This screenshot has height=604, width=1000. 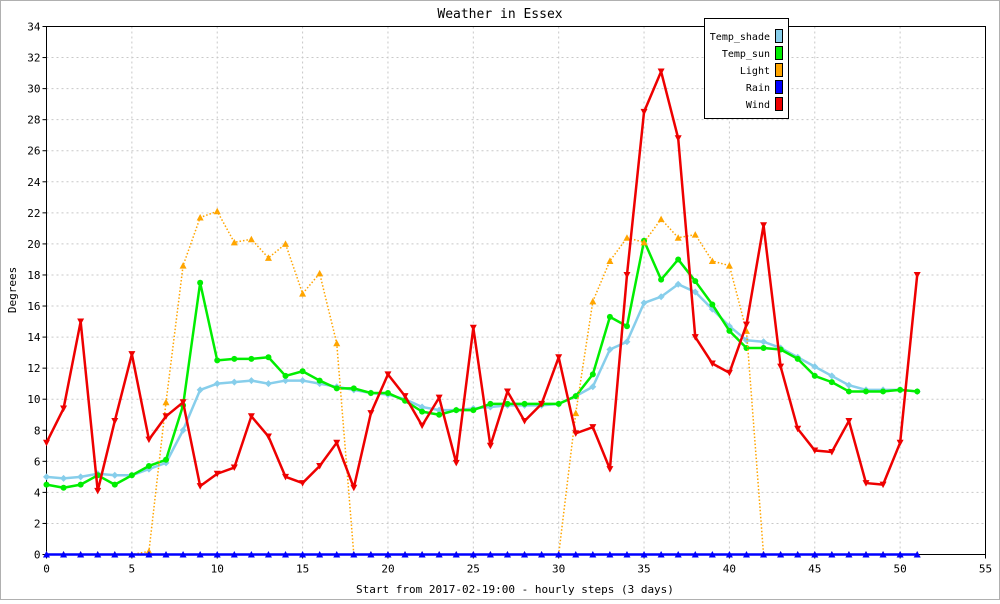 What do you see at coordinates (779, 70) in the screenshot?
I see `legend-swatch-light` at bounding box center [779, 70].